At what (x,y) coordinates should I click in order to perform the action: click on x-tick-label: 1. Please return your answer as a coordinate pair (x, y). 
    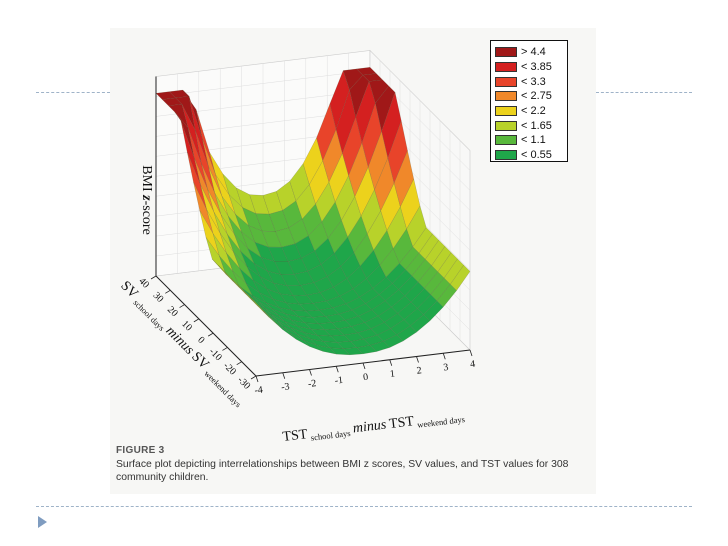
    Looking at the image, I should click on (392, 375).